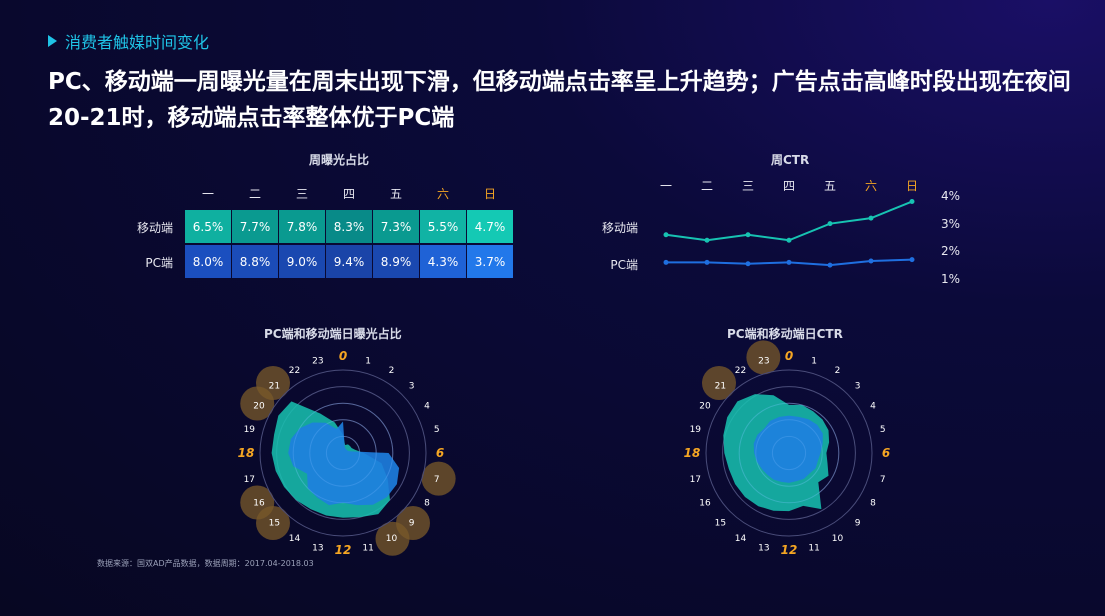 The height and width of the screenshot is (616, 1105). Describe the element at coordinates (443, 226) in the screenshot. I see `heatmap-cell: 5.5%` at that location.